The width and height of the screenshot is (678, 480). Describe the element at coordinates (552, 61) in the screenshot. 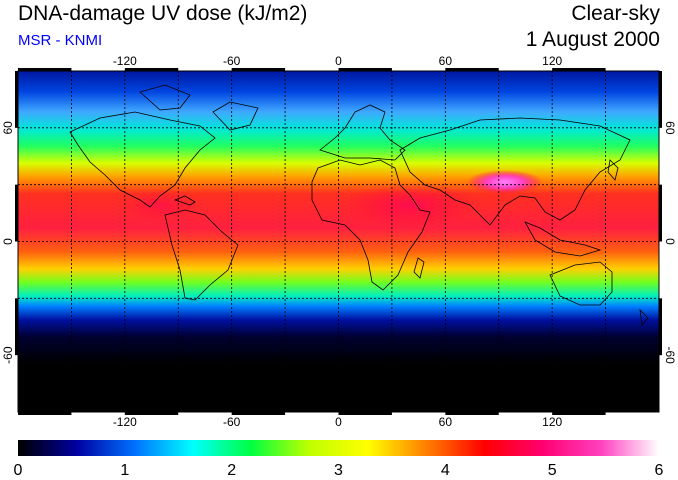

I see `lon-tick-label-top: 120` at that location.